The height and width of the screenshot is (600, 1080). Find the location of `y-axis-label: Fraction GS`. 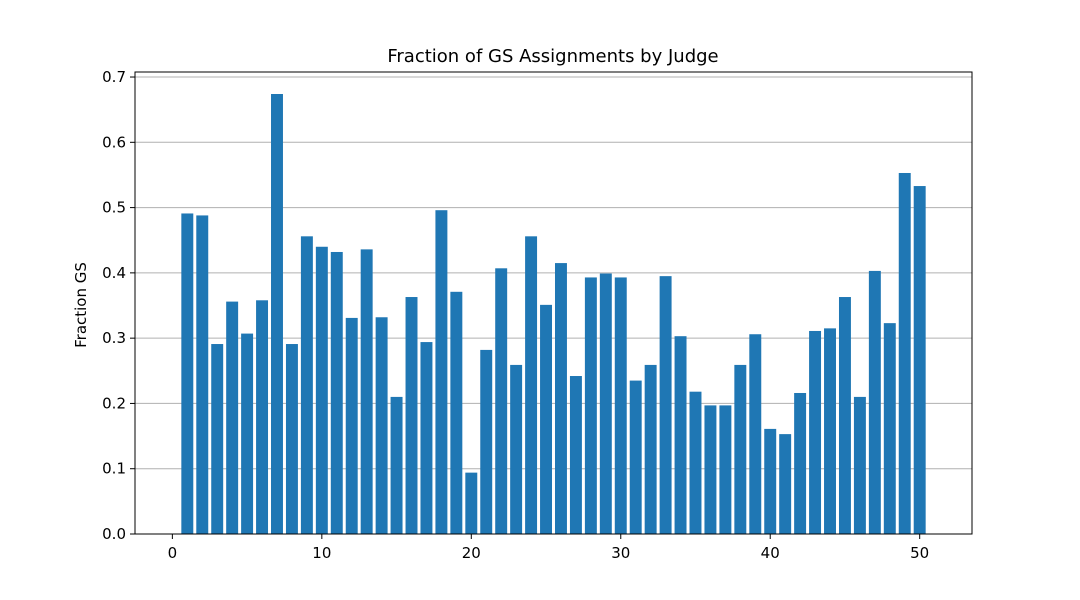

y-axis-label: Fraction GS is located at coordinates (81, 305).